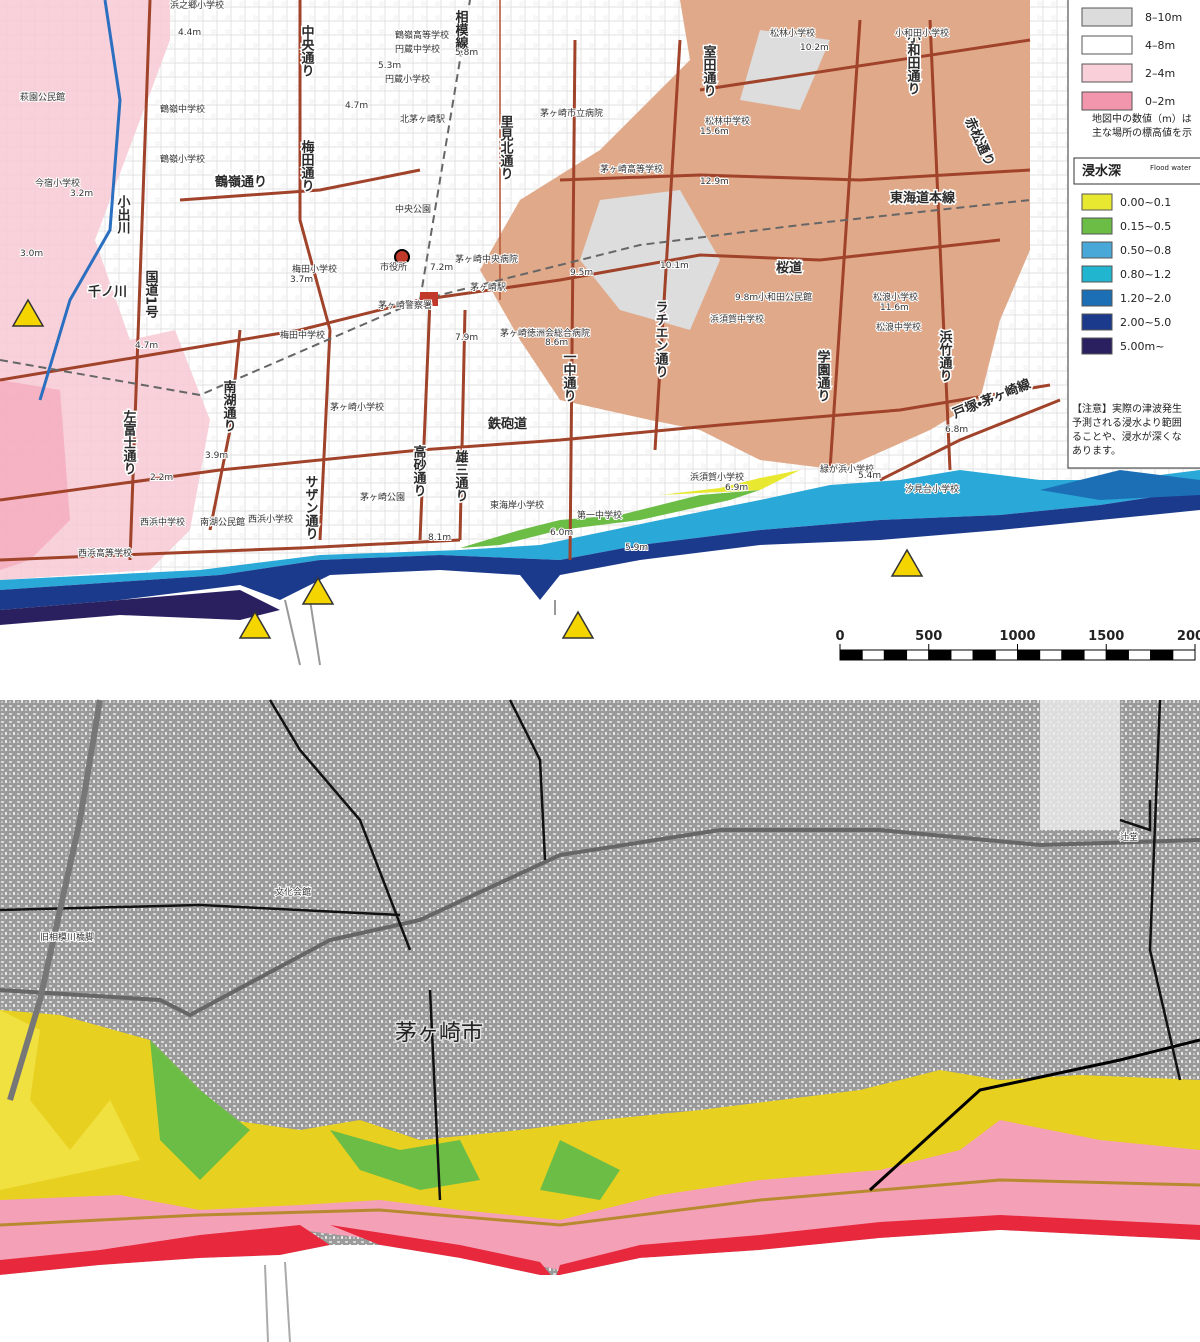 This screenshot has height=1342, width=1200. Describe the element at coordinates (1129, 837) in the screenshot. I see `place-label: 辻堂` at that location.